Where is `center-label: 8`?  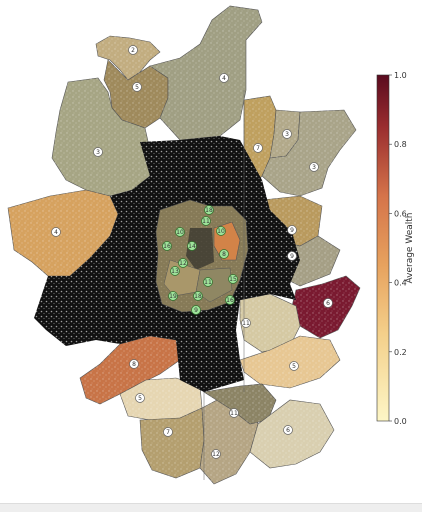 center-label: 8 is located at coordinates (224, 254).